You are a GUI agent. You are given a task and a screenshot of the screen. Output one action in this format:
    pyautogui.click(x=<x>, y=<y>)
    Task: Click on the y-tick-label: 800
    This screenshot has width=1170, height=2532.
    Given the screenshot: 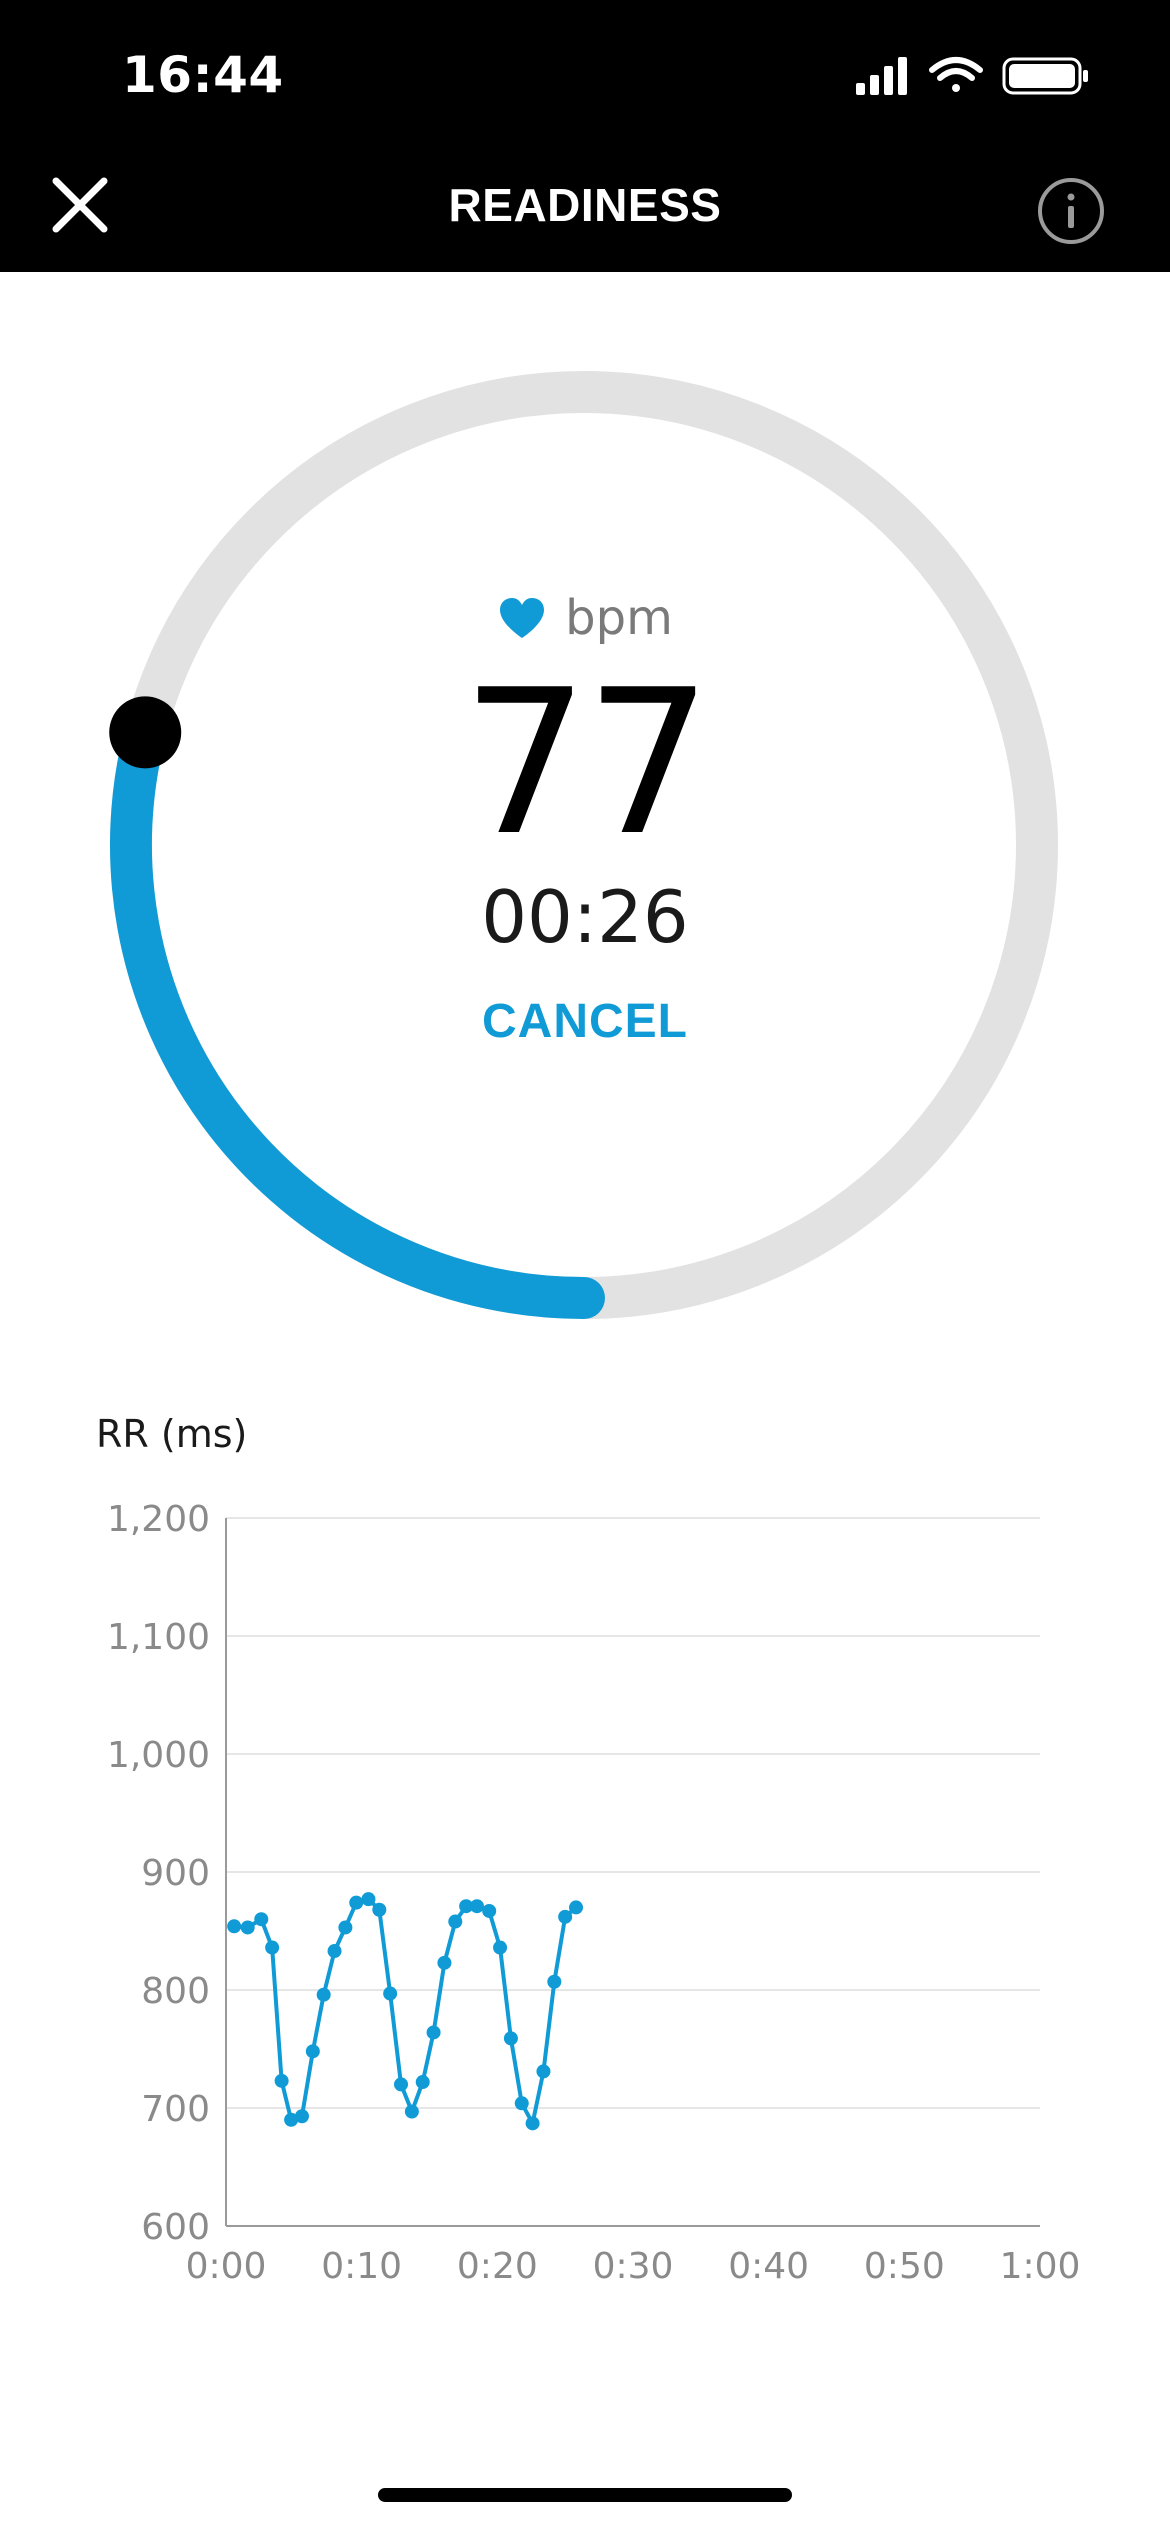 What is the action you would take?
    pyautogui.click(x=175, y=1991)
    